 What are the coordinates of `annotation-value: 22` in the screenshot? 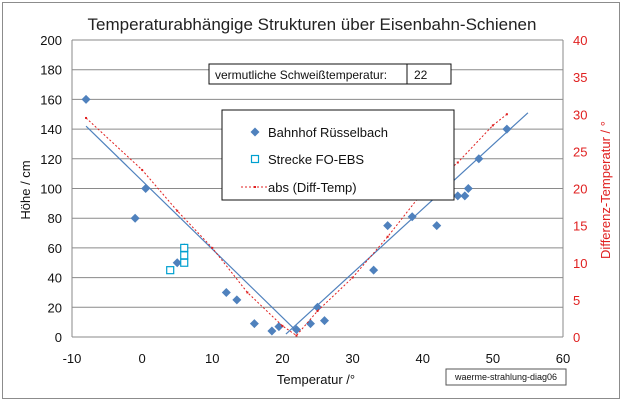 It's located at (421, 75).